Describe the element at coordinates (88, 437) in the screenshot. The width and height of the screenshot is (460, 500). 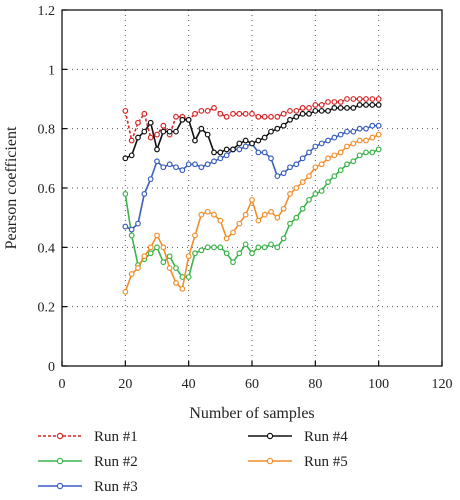
I see `legend-entry: Run #1` at that location.